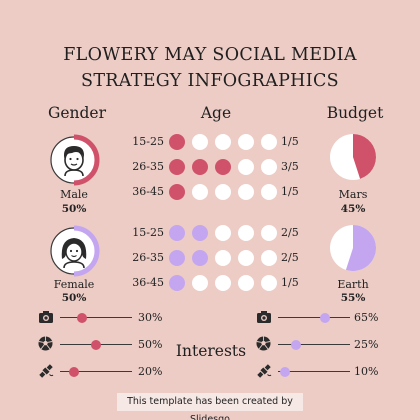  I want to click on mars-label: Mars, so click(353, 194).